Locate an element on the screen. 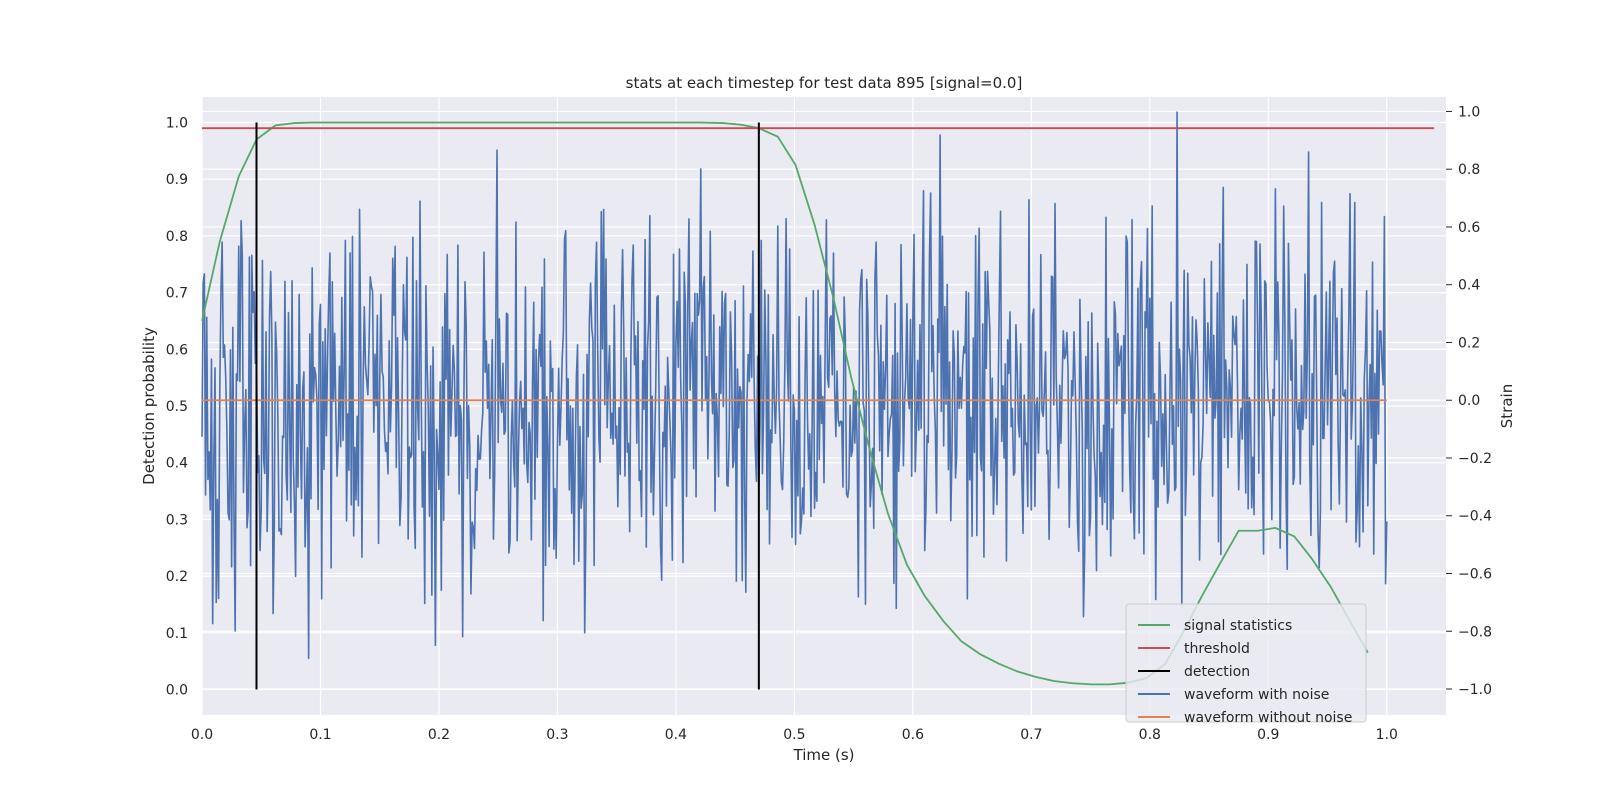  x-tick-label: 0.2 is located at coordinates (439, 735).